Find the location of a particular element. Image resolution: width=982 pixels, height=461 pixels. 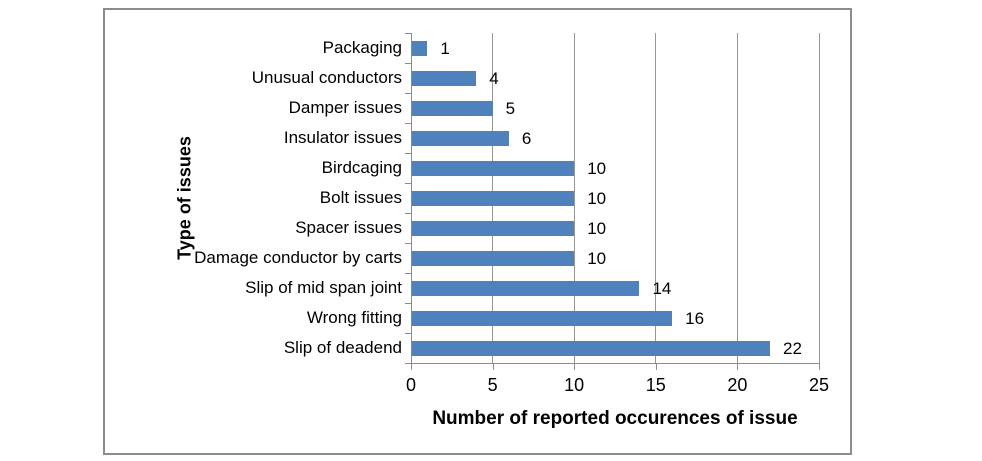

category-label: Damage conductor by carts is located at coordinates (298, 257).